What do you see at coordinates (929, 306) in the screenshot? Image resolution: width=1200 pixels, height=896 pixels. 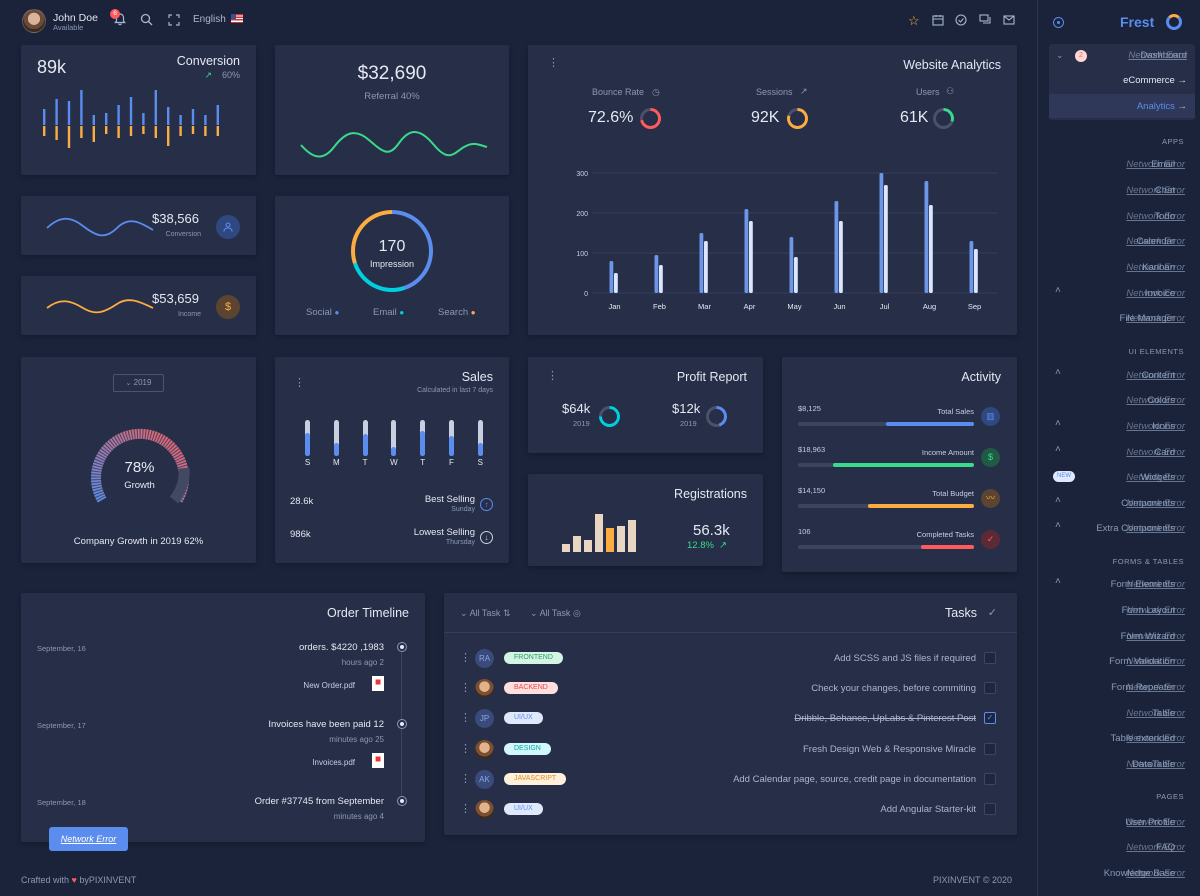 I see `x-tick-label: Aug` at bounding box center [929, 306].